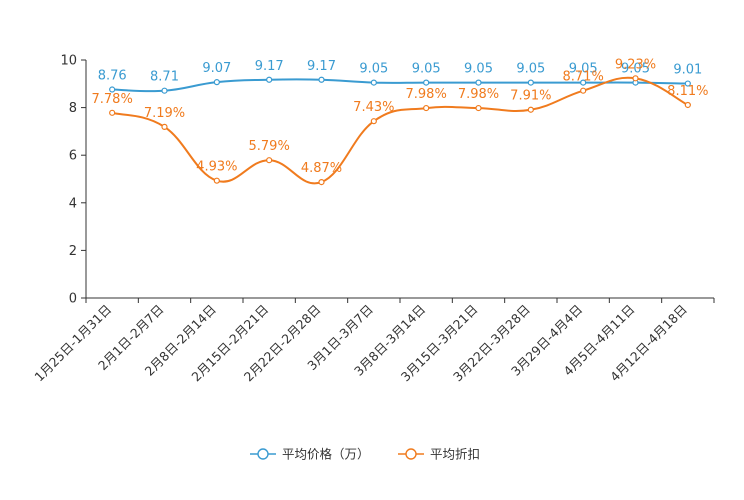  What do you see at coordinates (687, 91) in the screenshot?
I see `discount-data-label: 8.11%` at bounding box center [687, 91].